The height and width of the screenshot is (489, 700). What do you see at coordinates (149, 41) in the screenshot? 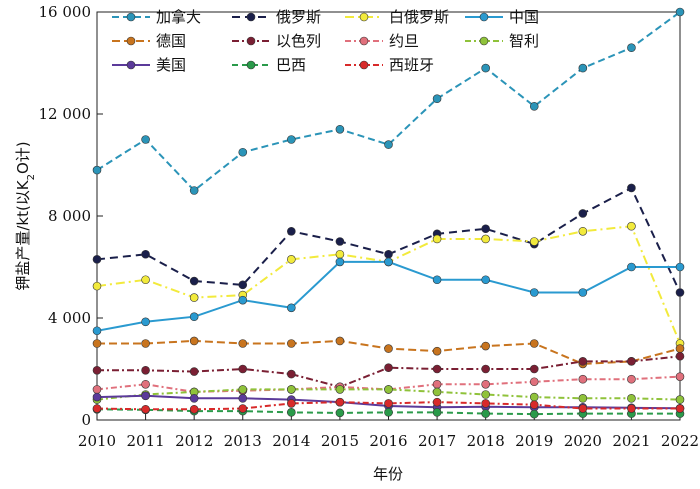
I see `legend-entry: 德国` at bounding box center [149, 41].